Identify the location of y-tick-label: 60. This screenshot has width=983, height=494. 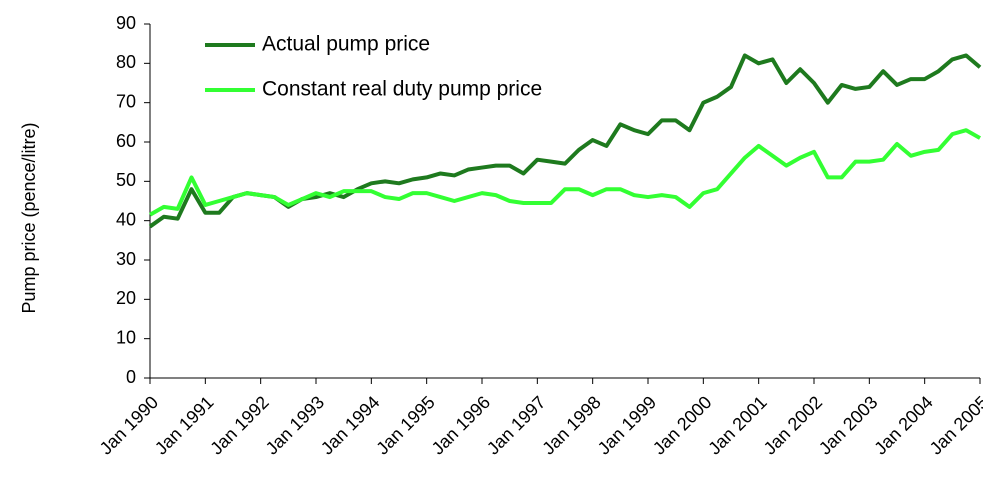
(126, 141).